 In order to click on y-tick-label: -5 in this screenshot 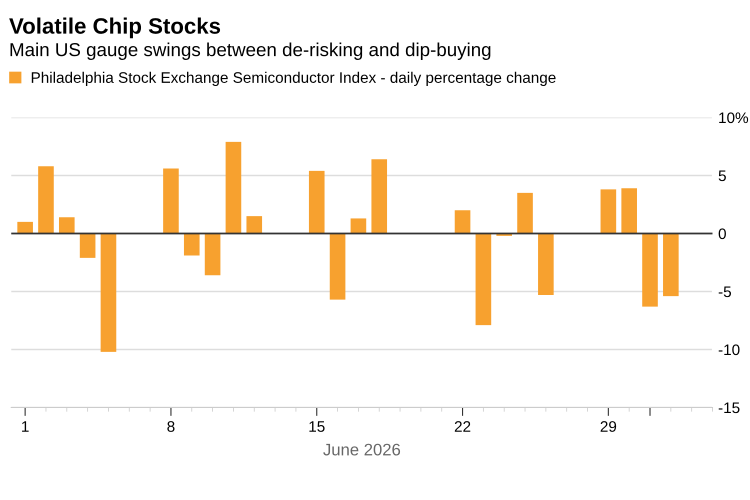, I will do `click(724, 292)`.